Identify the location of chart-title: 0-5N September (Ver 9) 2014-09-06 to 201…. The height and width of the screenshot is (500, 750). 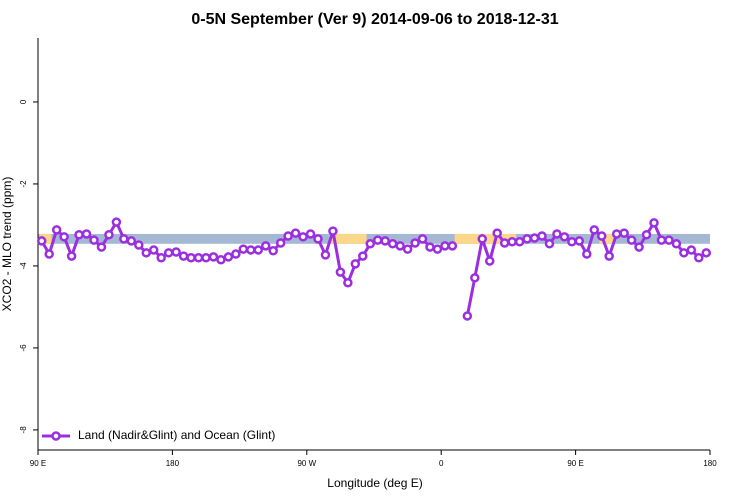
(374, 19).